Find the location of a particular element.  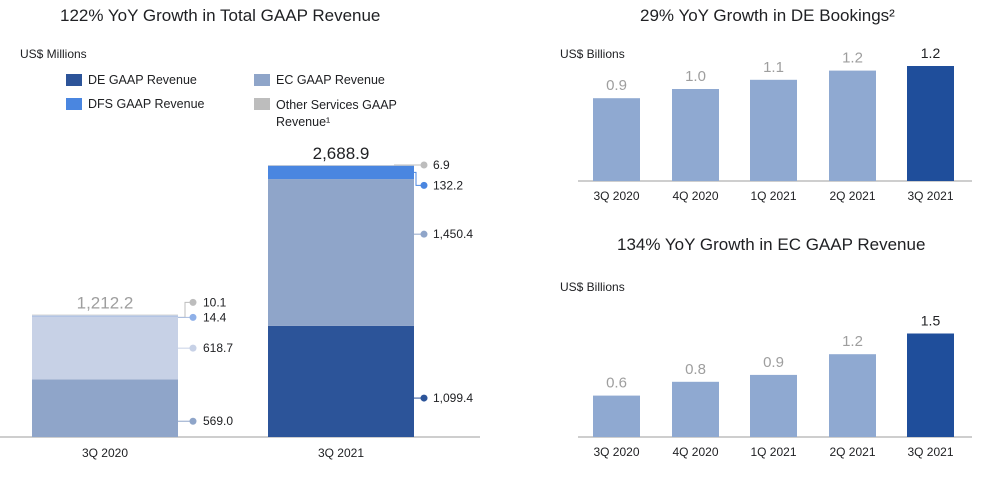

ec-revenue-x-tick-label-4: 3Q 2021 is located at coordinates (930, 452).